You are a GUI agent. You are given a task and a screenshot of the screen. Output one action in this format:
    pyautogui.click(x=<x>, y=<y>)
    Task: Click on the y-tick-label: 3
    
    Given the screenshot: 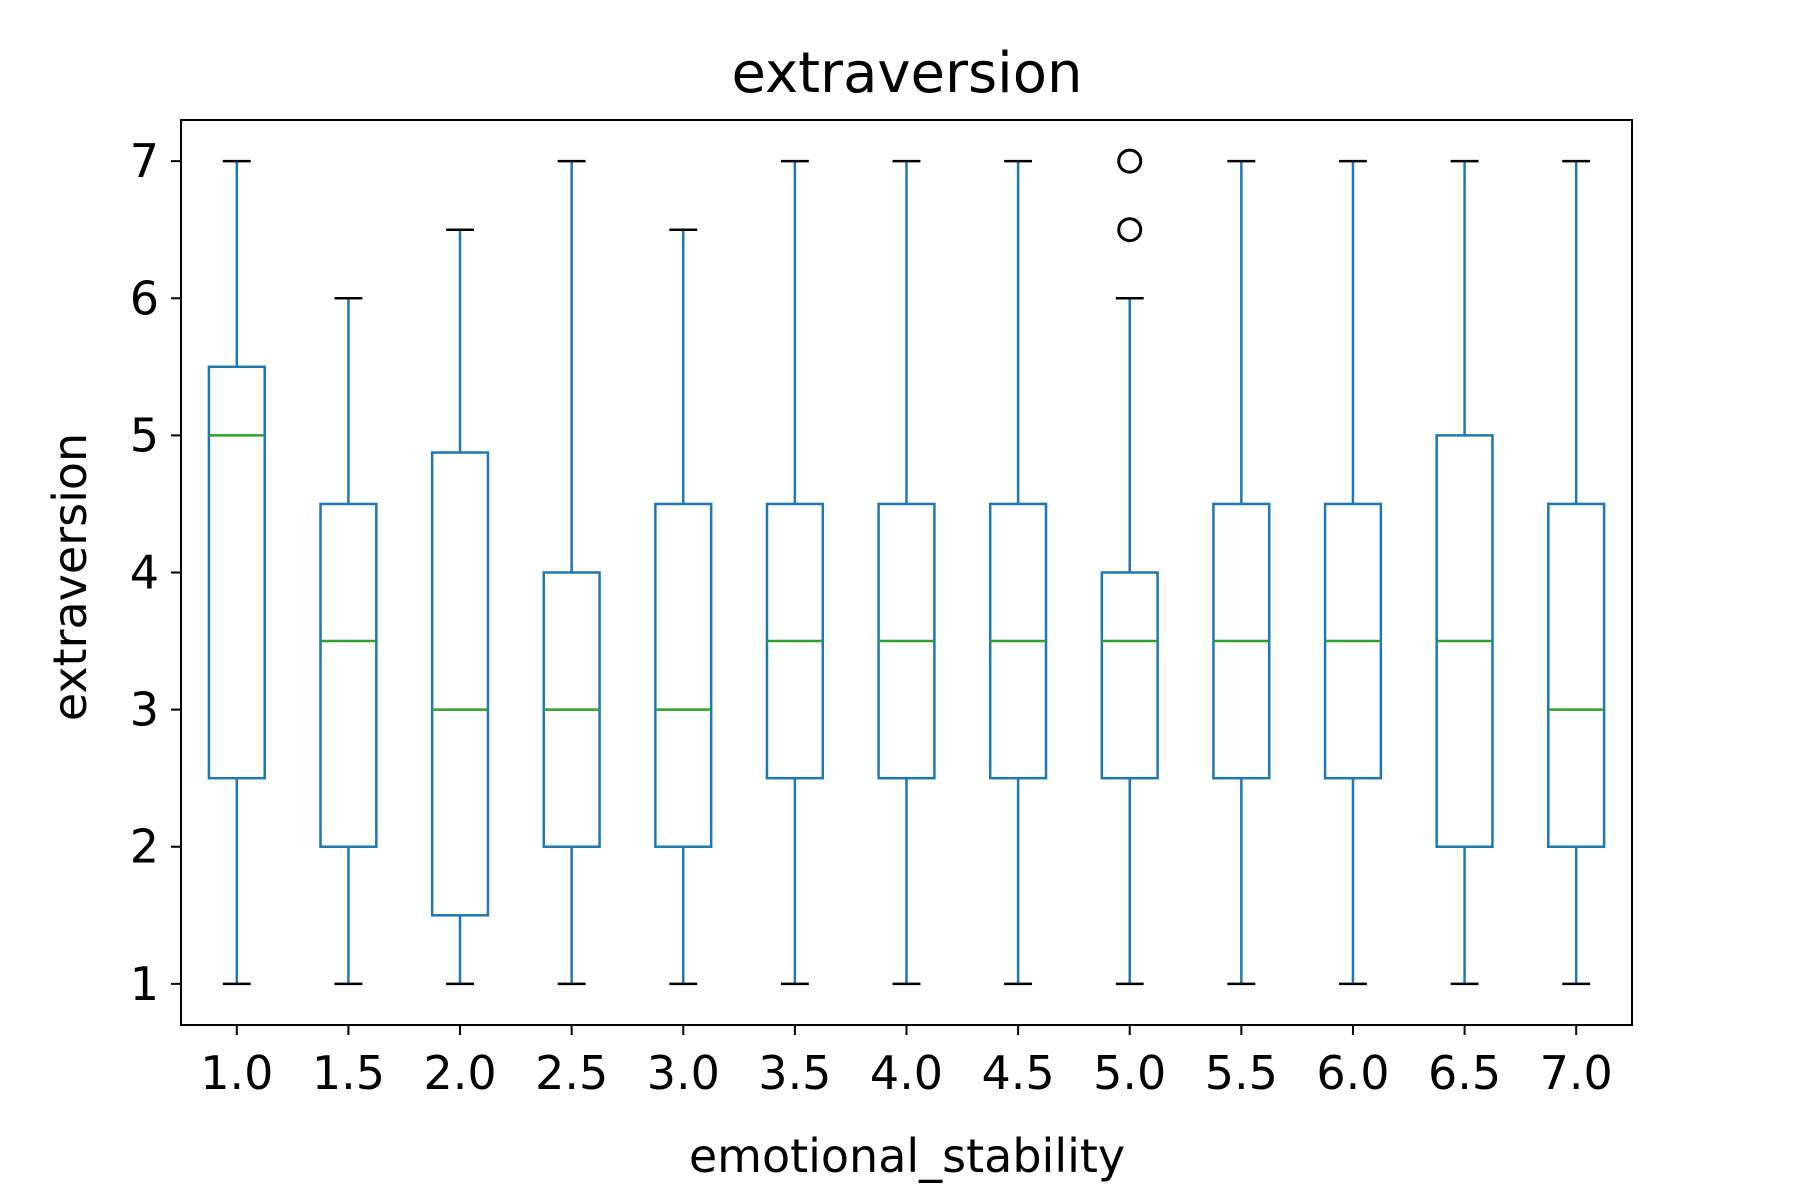 What is the action you would take?
    pyautogui.click(x=144, y=710)
    